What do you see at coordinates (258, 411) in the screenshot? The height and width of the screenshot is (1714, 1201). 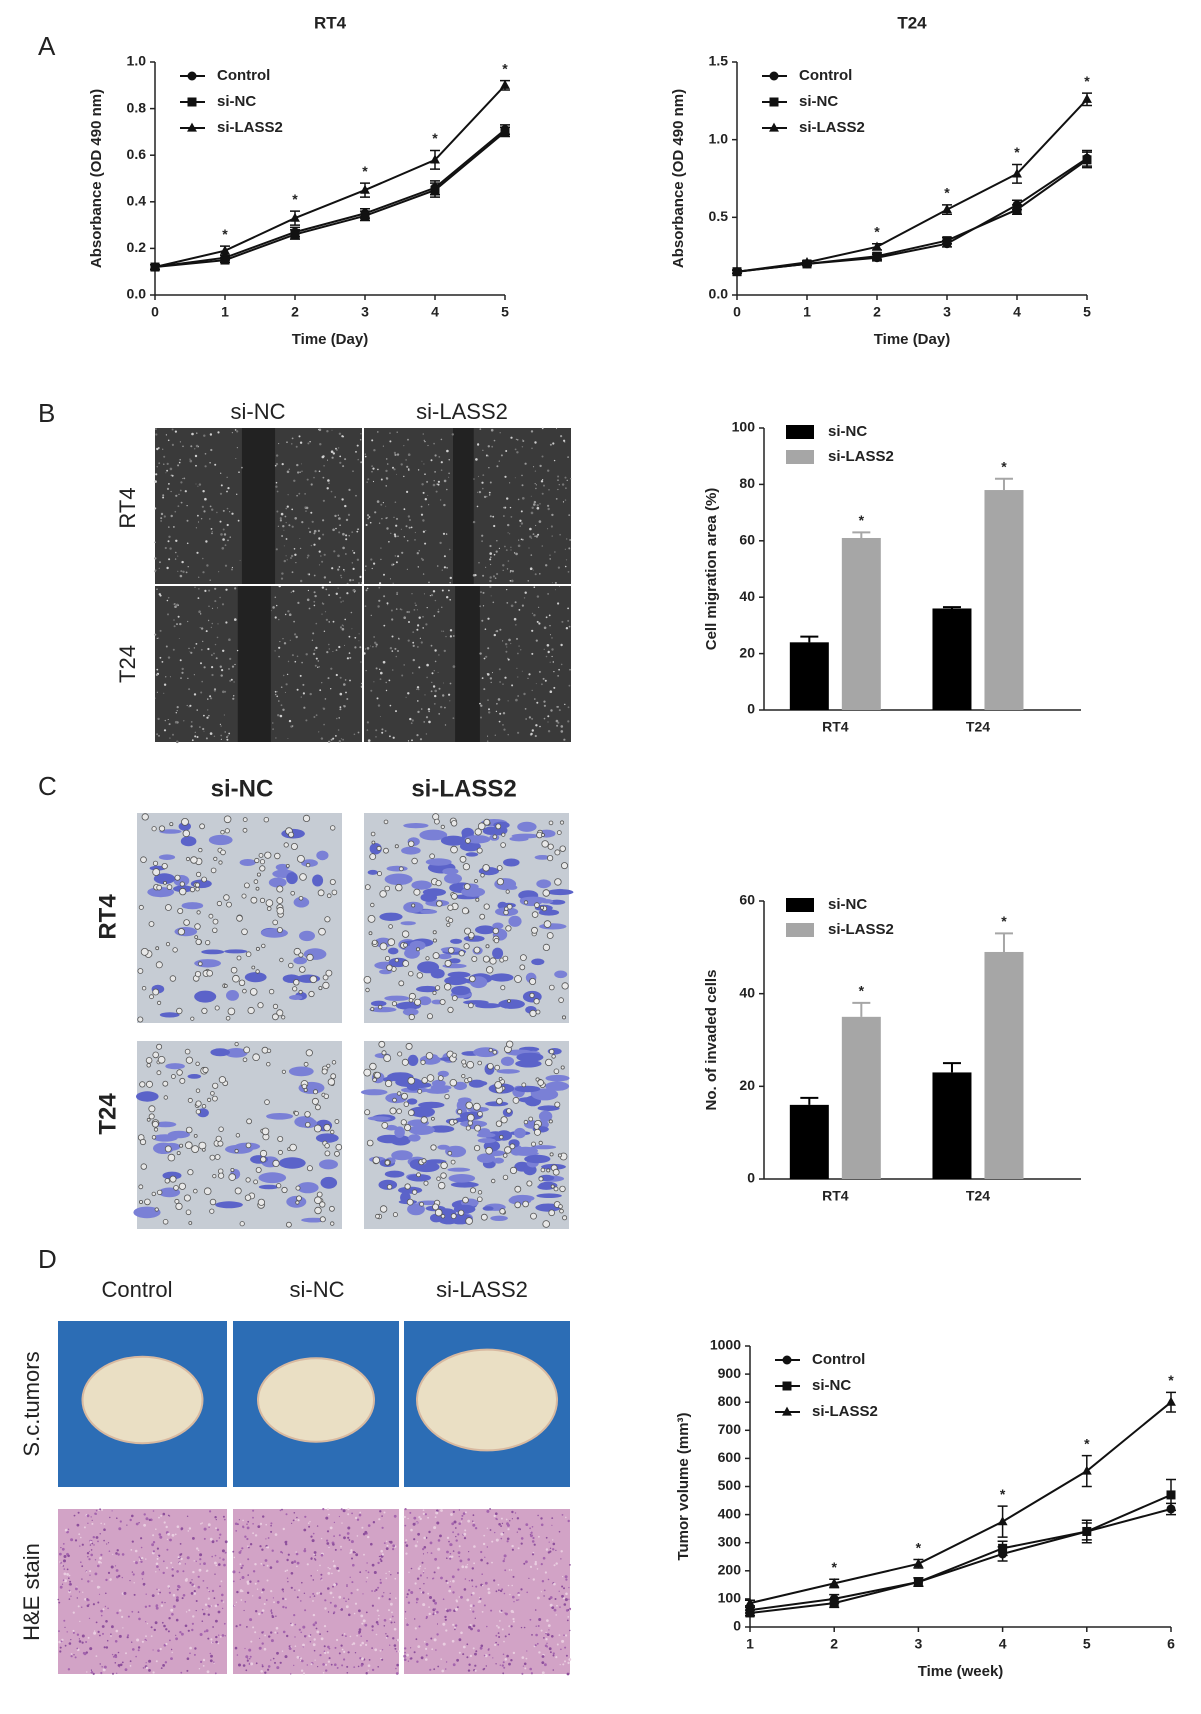 I see `image-column-label: si-NC` at bounding box center [258, 411].